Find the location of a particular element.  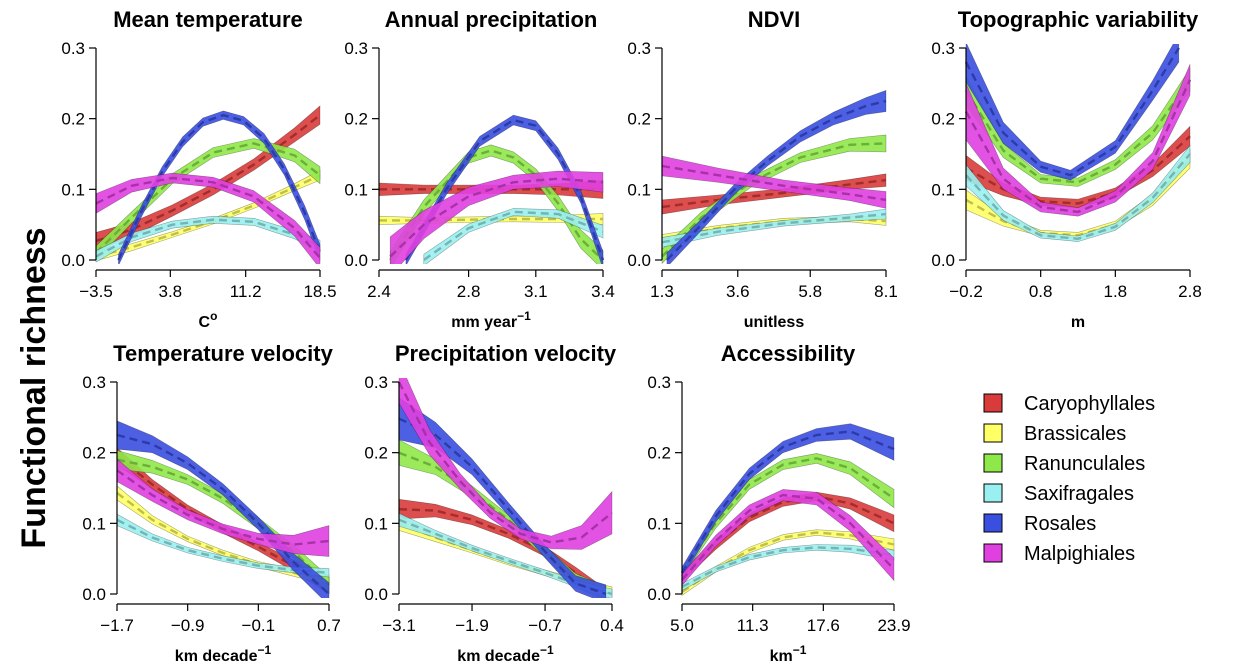

x-tick-label: 3.4 is located at coordinates (603, 291).